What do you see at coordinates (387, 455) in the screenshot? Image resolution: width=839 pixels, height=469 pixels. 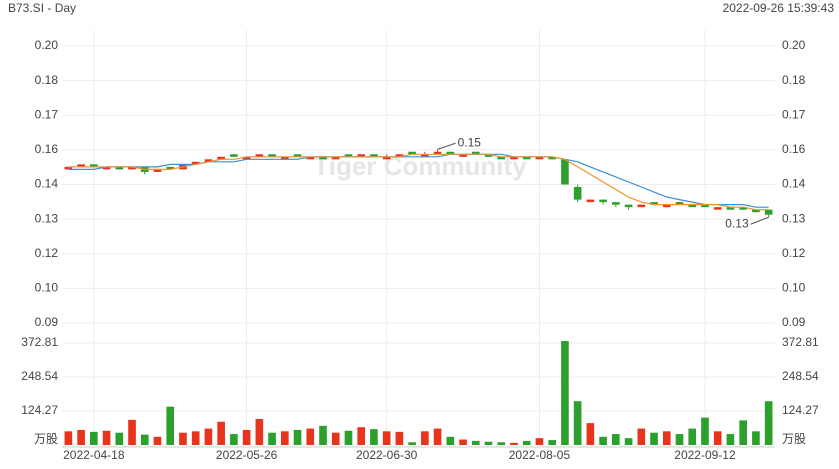 I see `x-tick-label: 2022-06-30` at bounding box center [387, 455].